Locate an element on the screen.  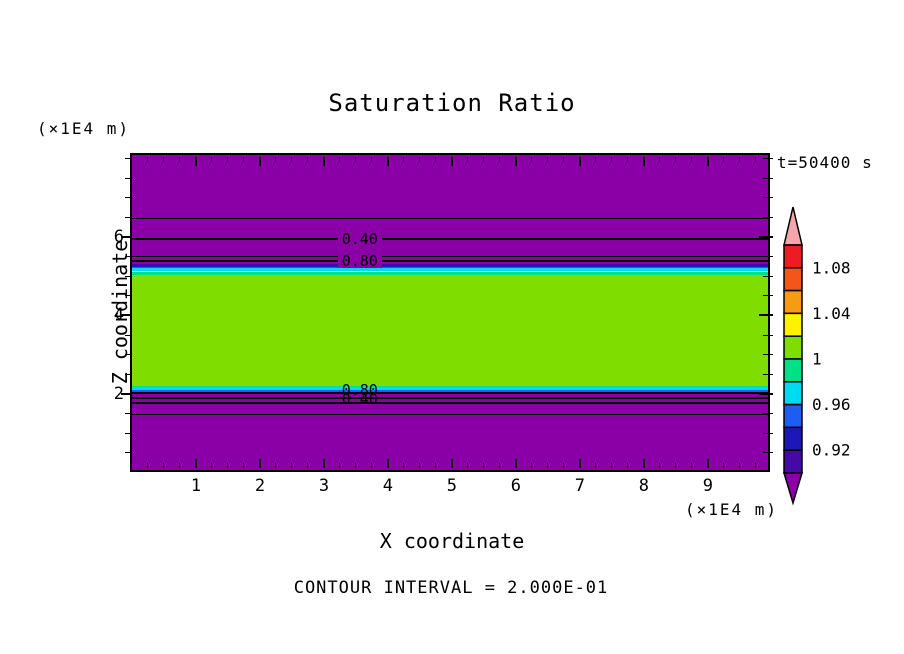
x-tick-label: 8 is located at coordinates (643, 486).